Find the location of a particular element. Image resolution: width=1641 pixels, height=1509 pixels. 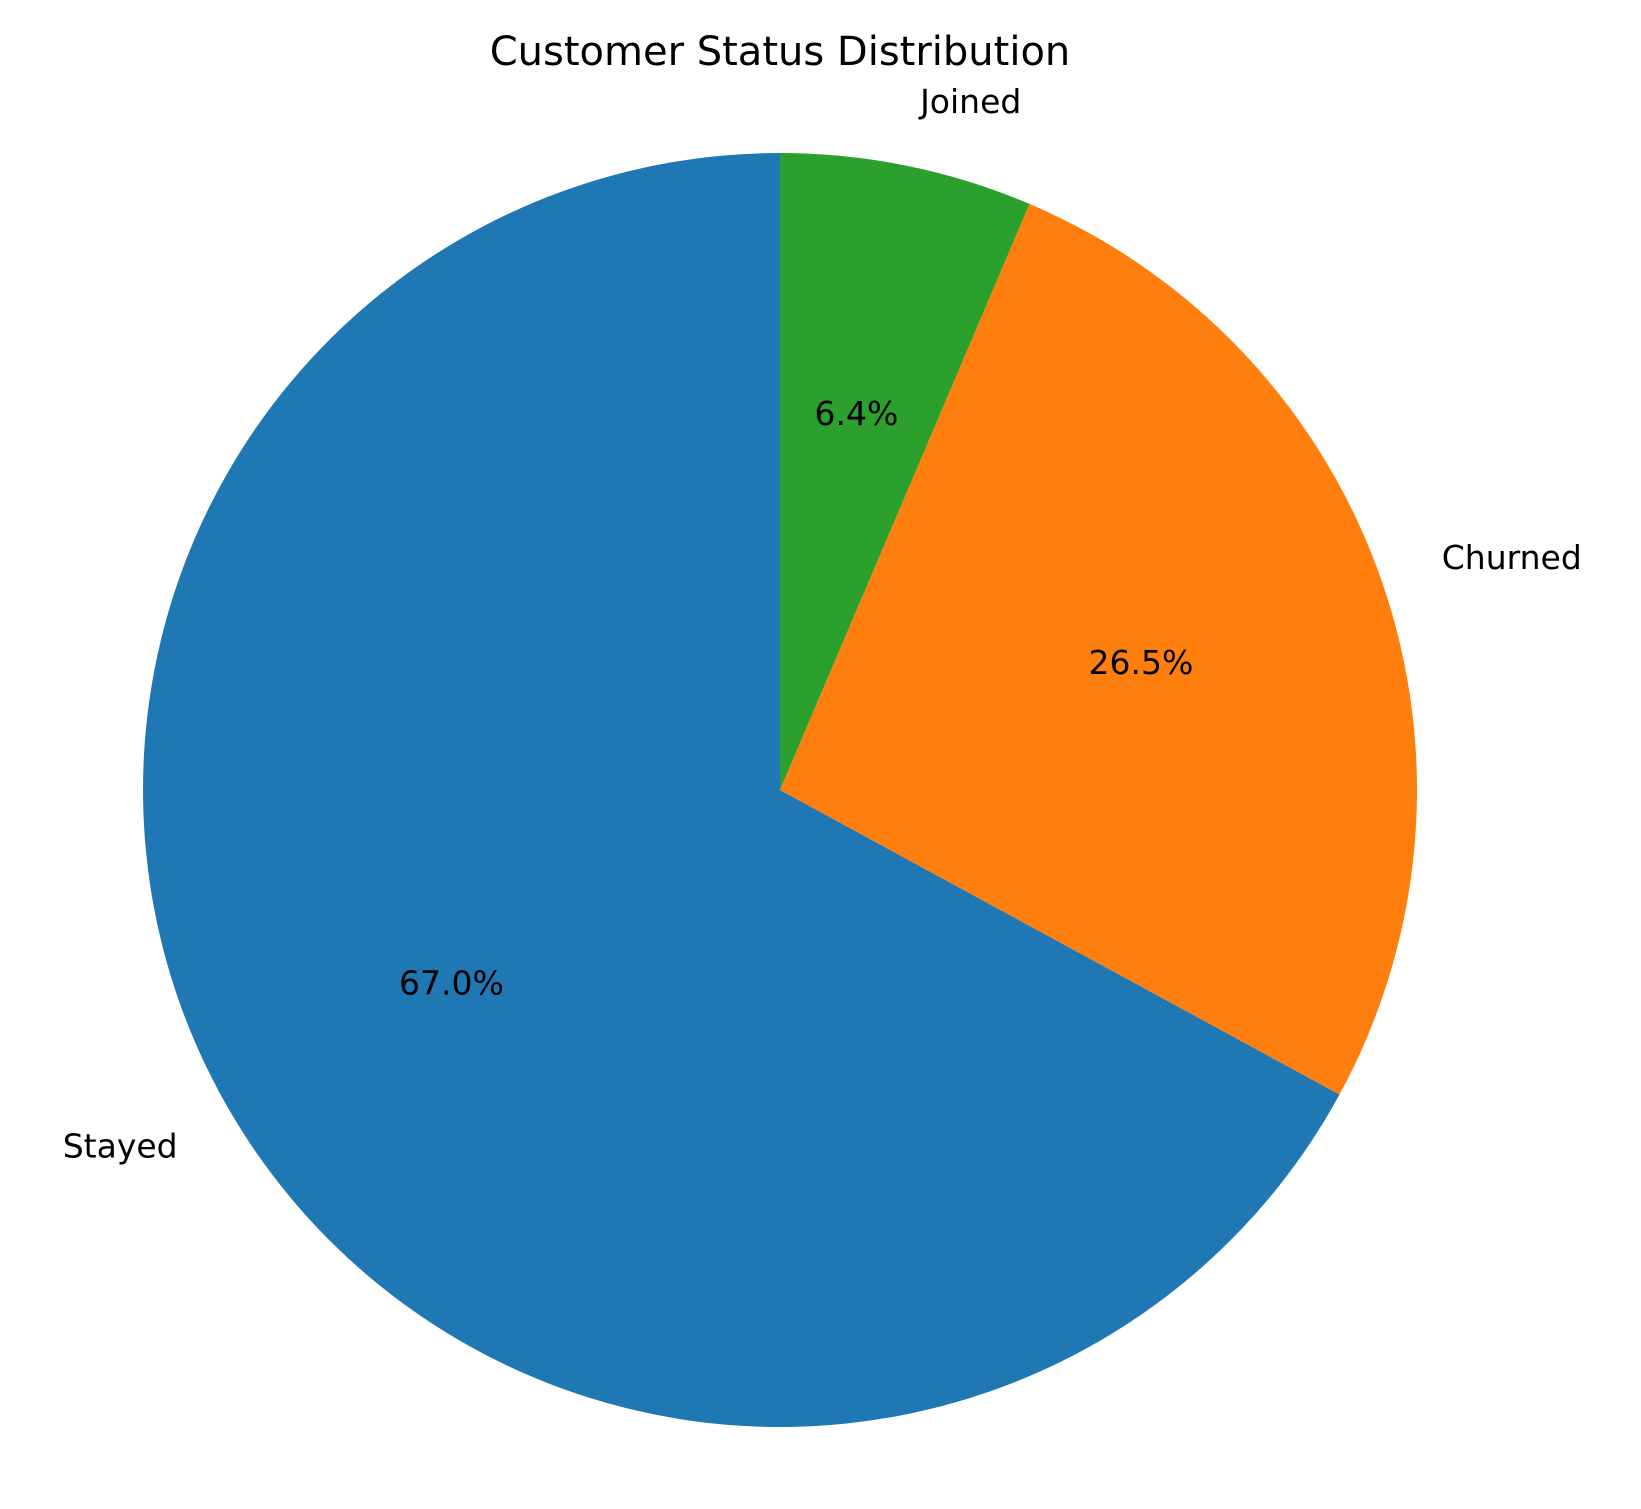

slice-label-stayed: Stayed is located at coordinates (120, 1145).